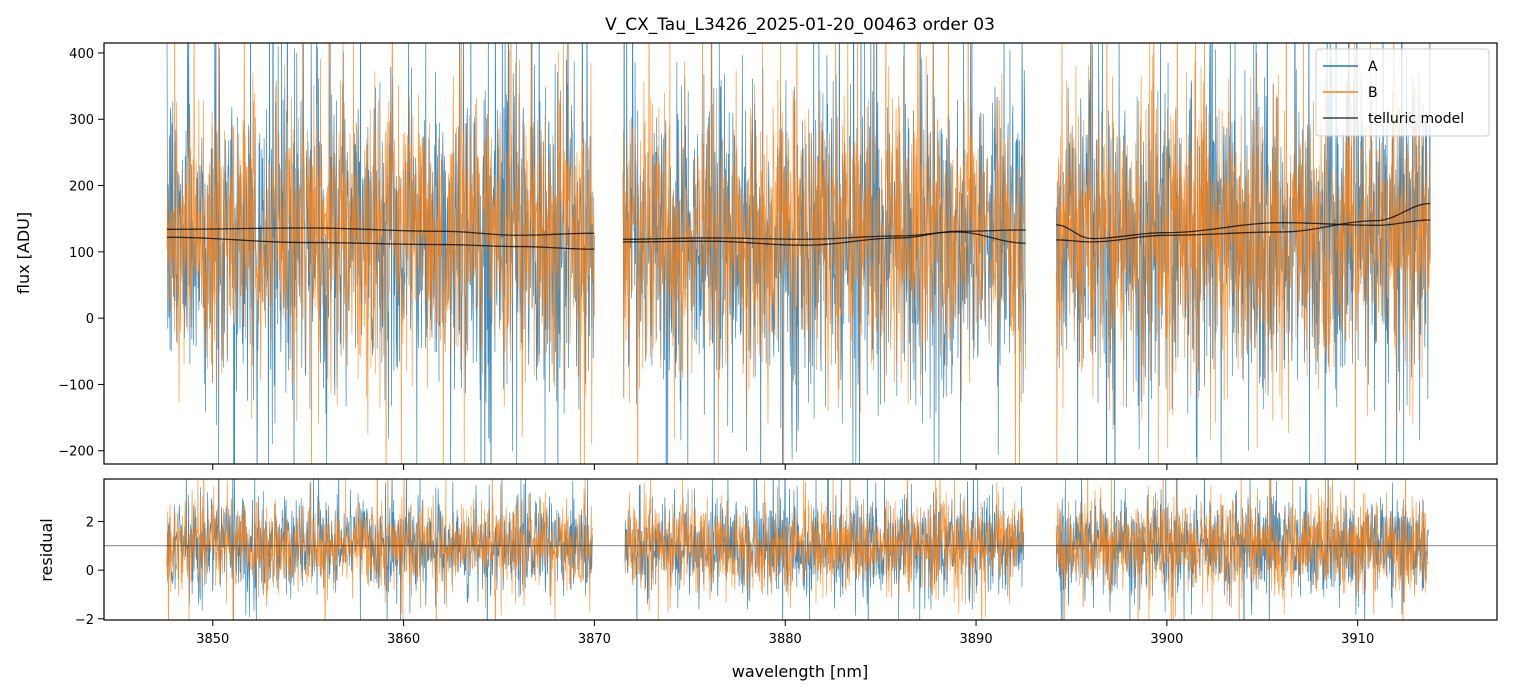 This screenshot has height=696, width=1513. I want to click on x-tick-label: 3910, so click(1357, 639).